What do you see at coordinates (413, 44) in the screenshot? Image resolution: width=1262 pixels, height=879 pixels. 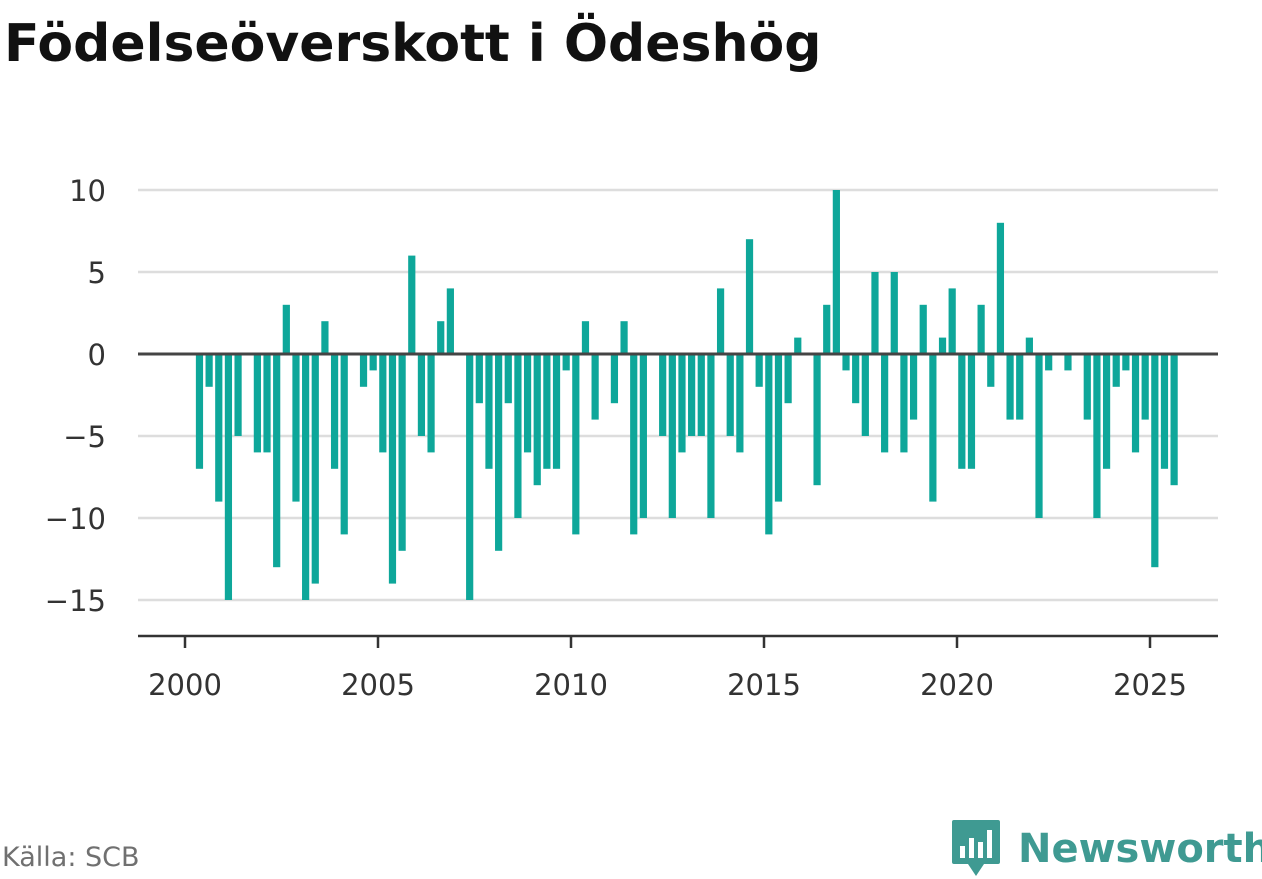 I see `chart-title: Födelseöverskott i Ödeshög` at bounding box center [413, 44].